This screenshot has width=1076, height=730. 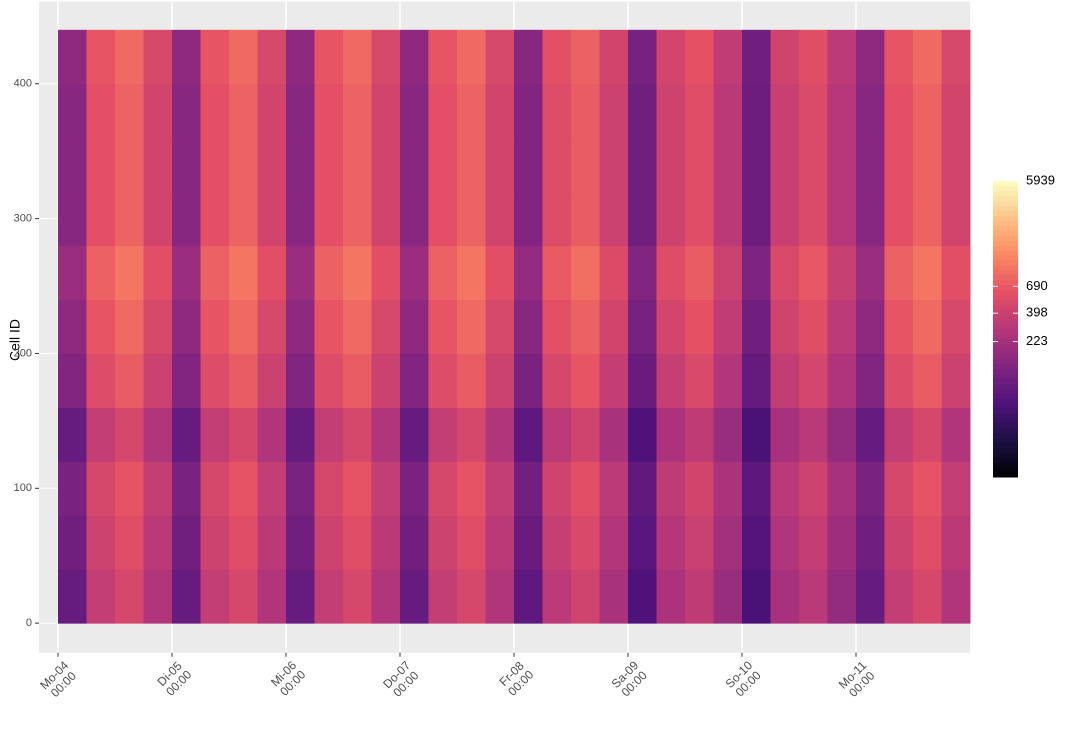 What do you see at coordinates (1040, 179) in the screenshot?
I see `colorbar-label: 5939` at bounding box center [1040, 179].